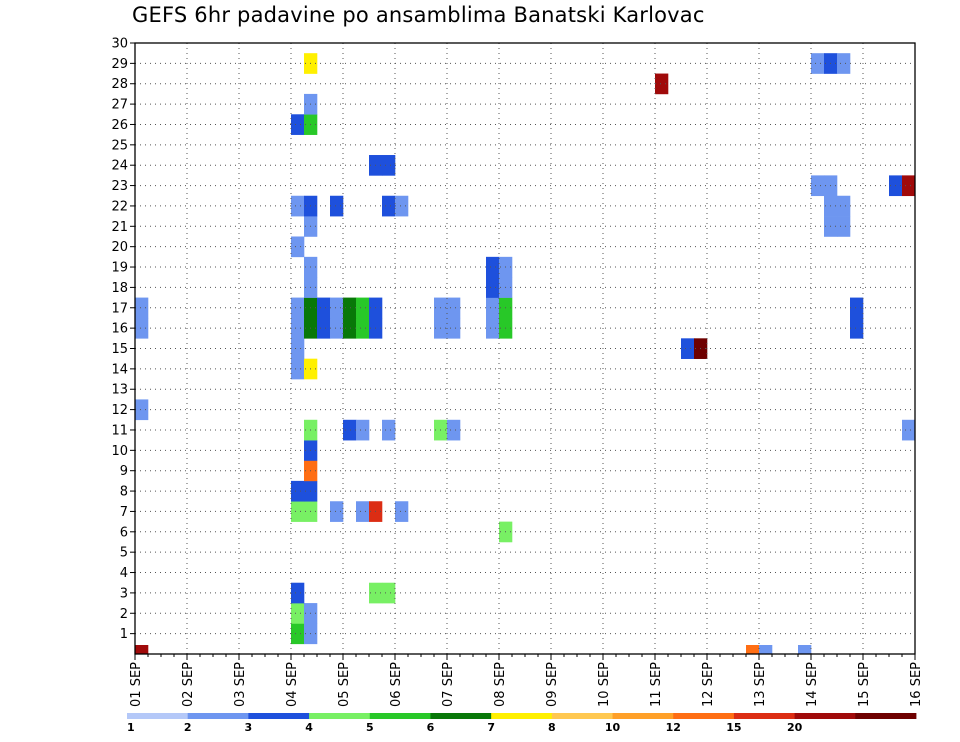 Image resolution: width=960 pixels, height=742 pixels. Describe the element at coordinates (292, 684) in the screenshot. I see `x-tick-label: 04 SEP` at that location.